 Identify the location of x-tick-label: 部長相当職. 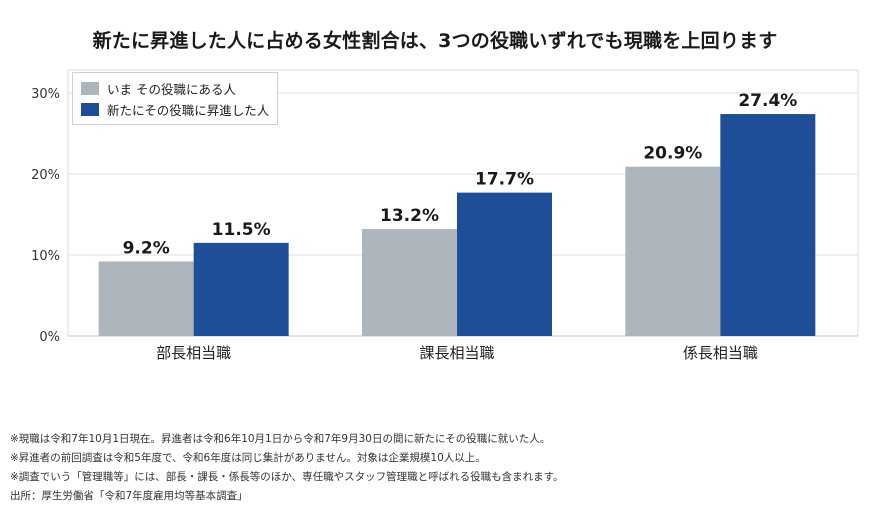
(193, 353).